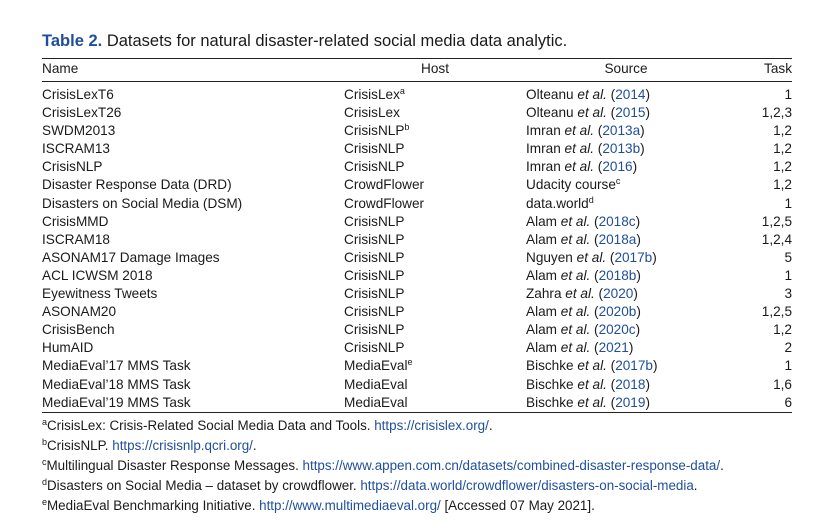  Describe the element at coordinates (583, 275) in the screenshot. I see `dataset-source: Alam et al. (2018b)` at that location.